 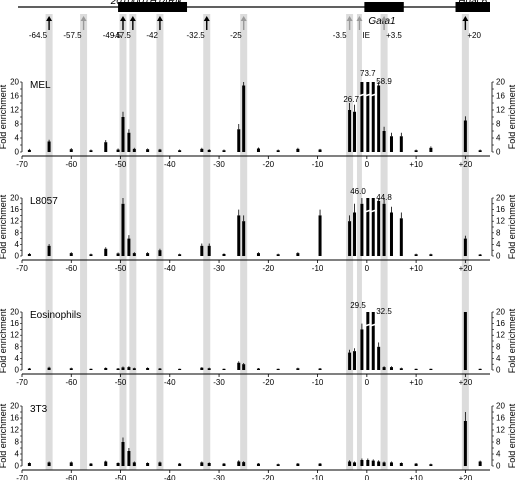 I want to click on x-tick-label: -70, so click(x=22, y=164).